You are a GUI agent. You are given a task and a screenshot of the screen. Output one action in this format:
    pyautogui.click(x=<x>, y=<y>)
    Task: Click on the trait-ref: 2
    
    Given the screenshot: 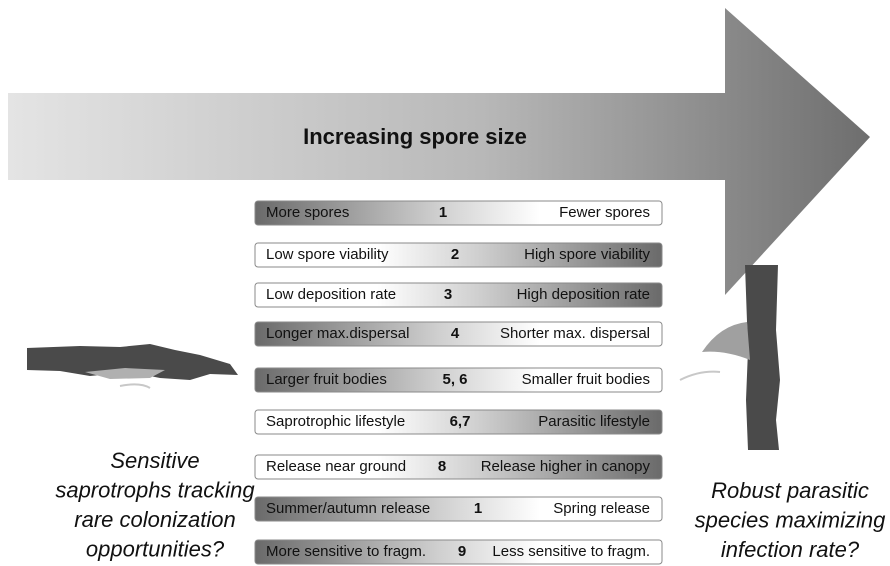 What is the action you would take?
    pyautogui.click(x=455, y=254)
    